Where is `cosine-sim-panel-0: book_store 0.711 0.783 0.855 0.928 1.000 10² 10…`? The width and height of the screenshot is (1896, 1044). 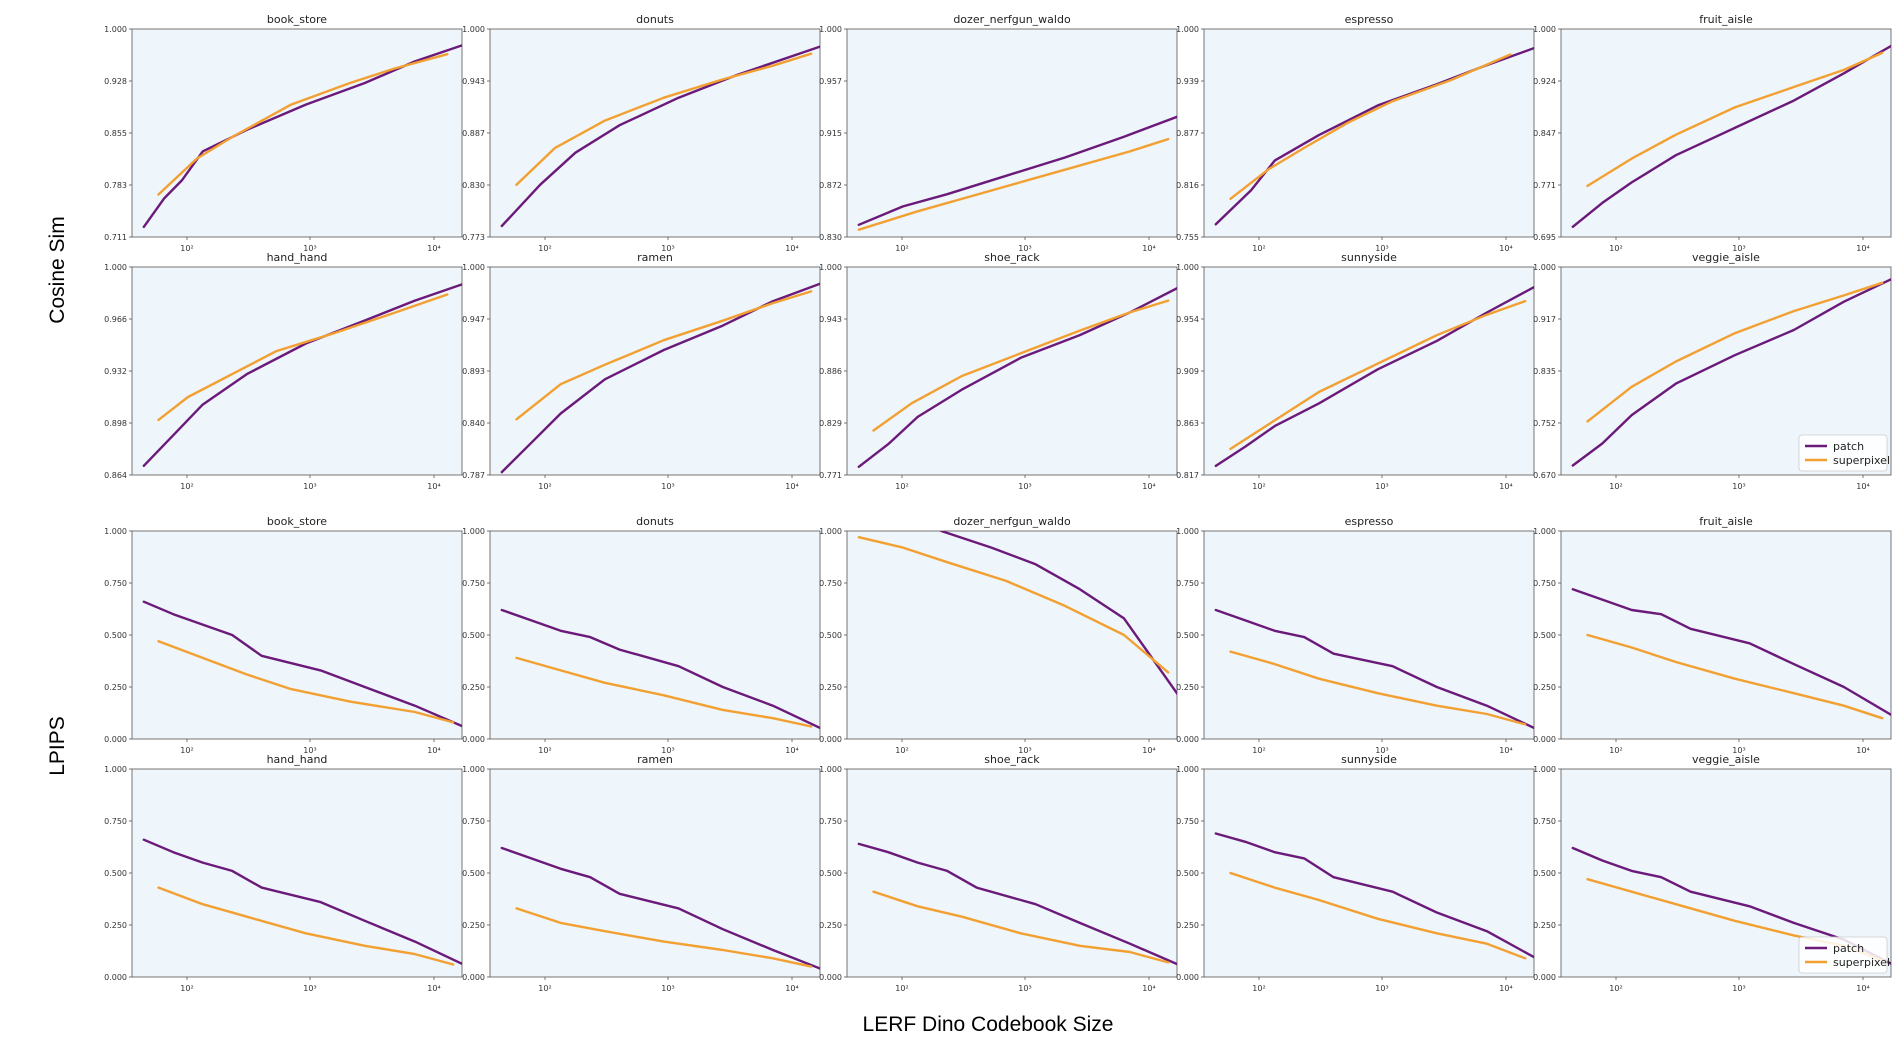 cosine-sim-panel-0: book_store 0.711 0.783 0.855 0.928 1.000 10² 10… is located at coordinates (283, 133).